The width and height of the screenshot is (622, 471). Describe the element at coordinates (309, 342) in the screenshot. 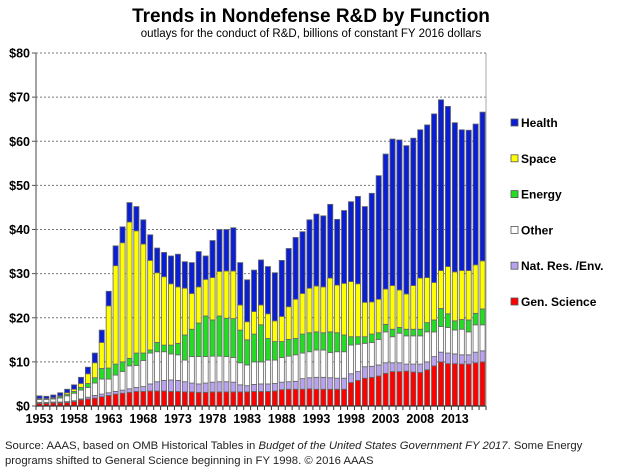

I see `bar-segment-energy-1992` at that location.